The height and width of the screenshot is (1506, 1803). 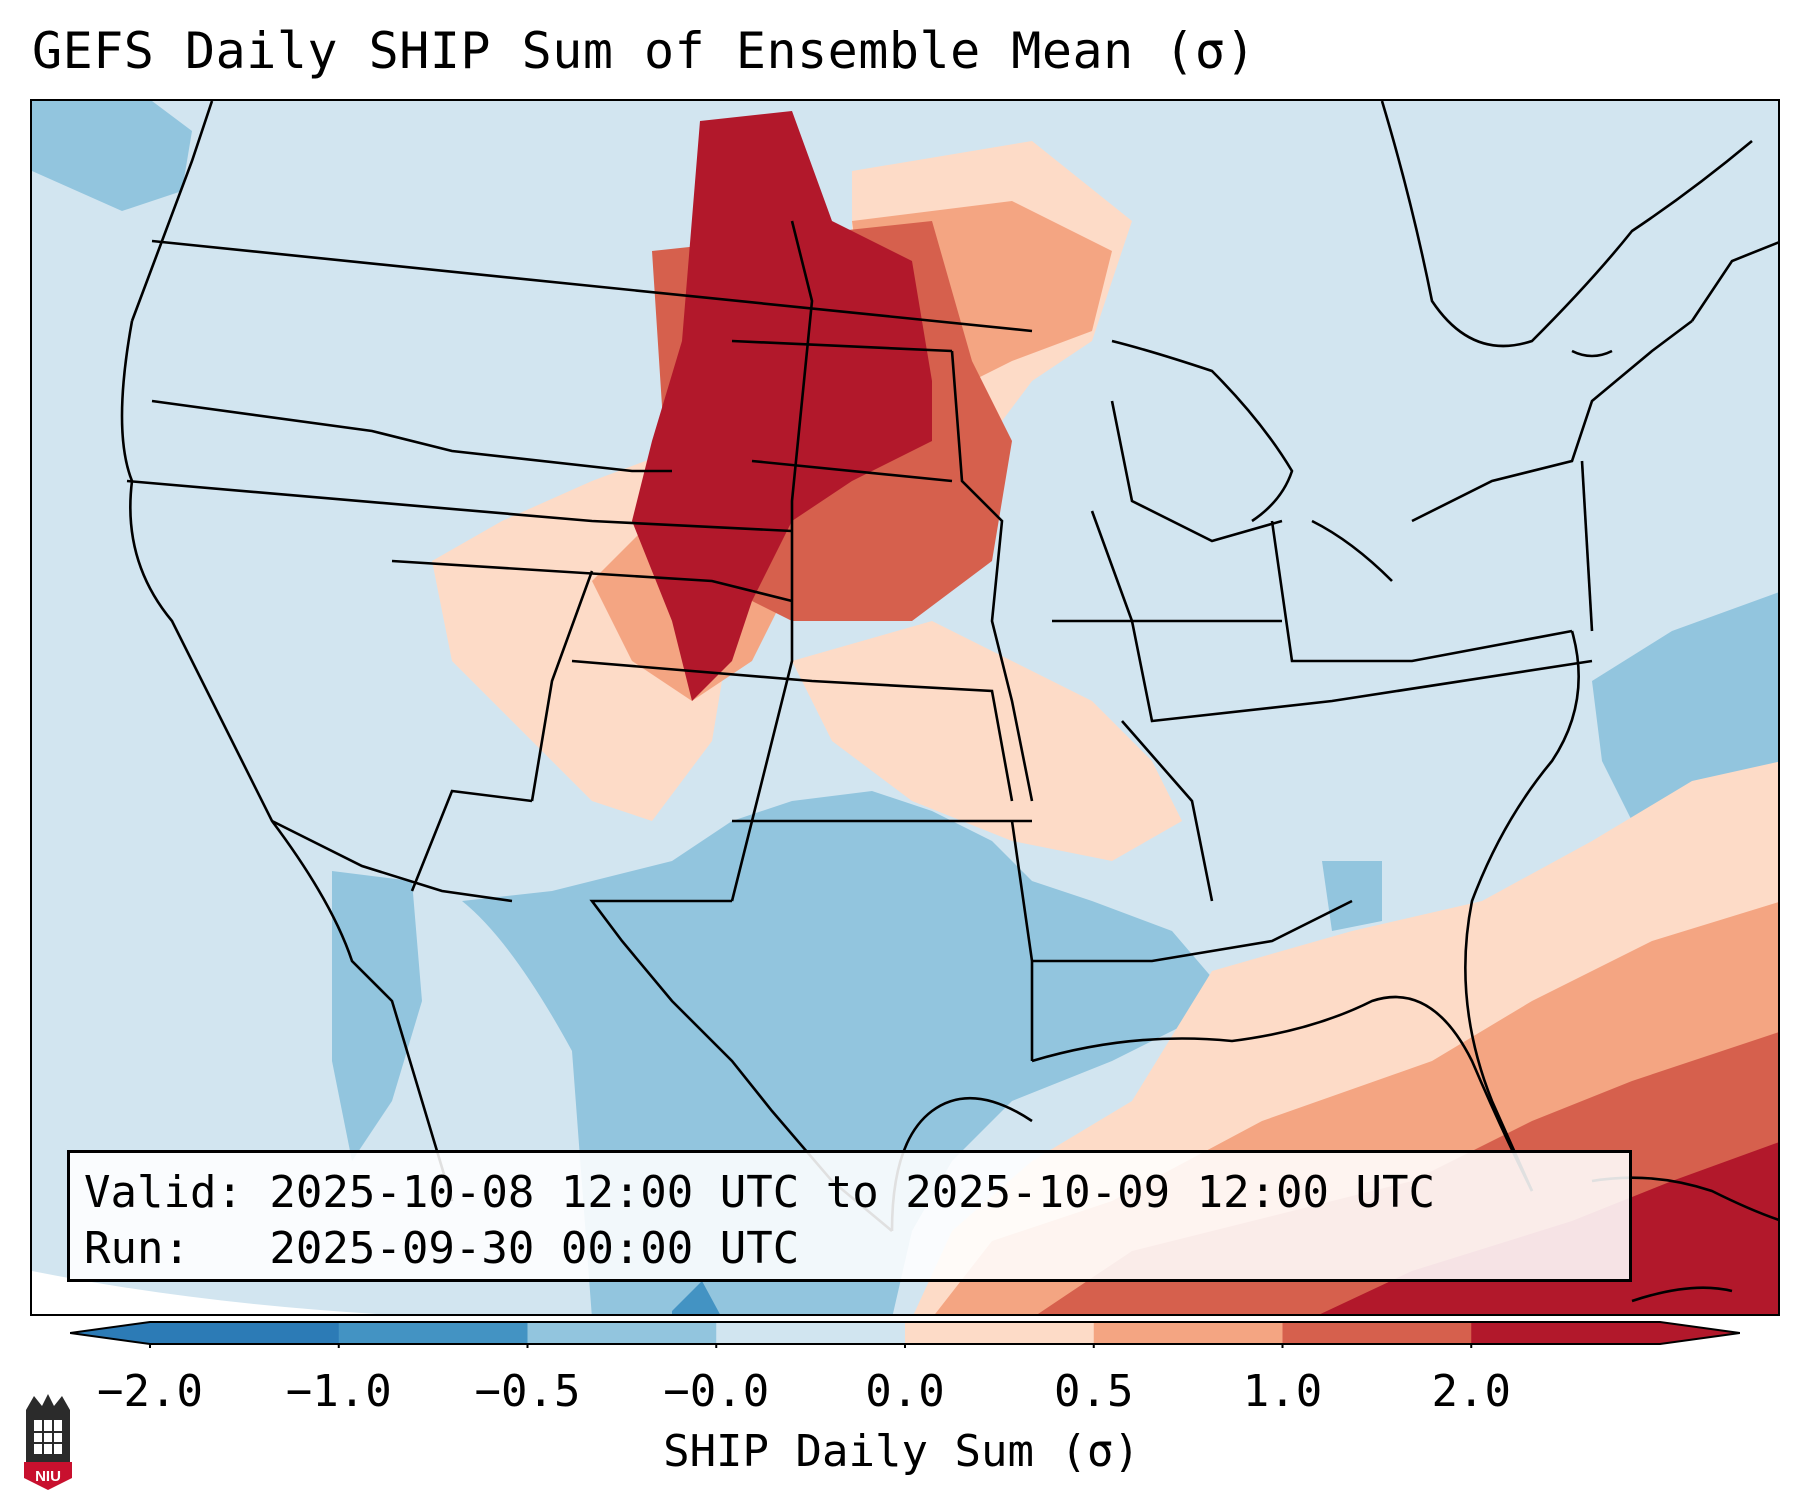 I want to click on colorbar-extend-high, so click(x=1700, y=1333).